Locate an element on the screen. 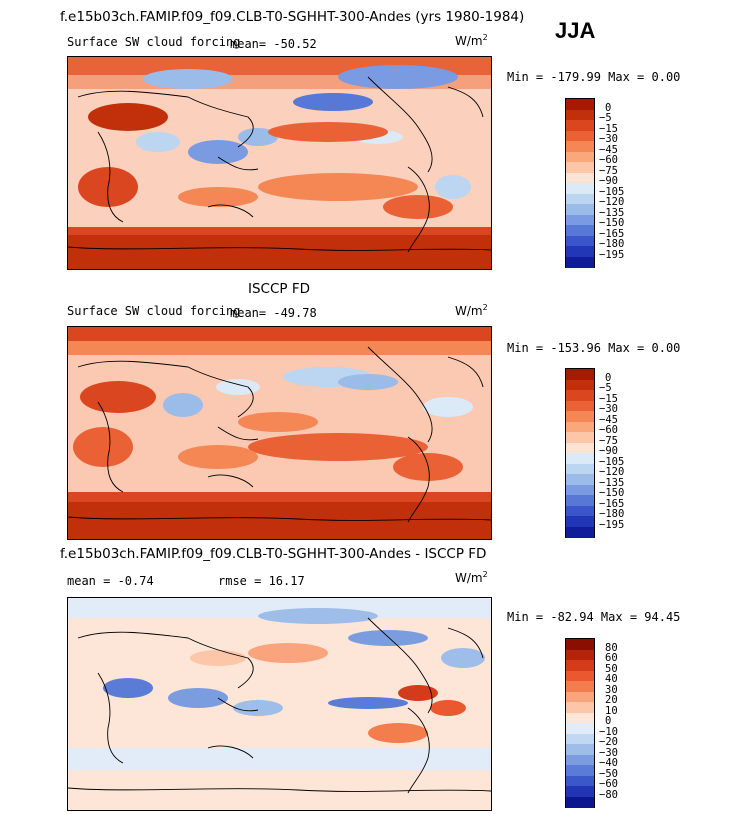 Image resolution: width=733 pixels, height=814 pixels. season-label: JJA is located at coordinates (575, 30).